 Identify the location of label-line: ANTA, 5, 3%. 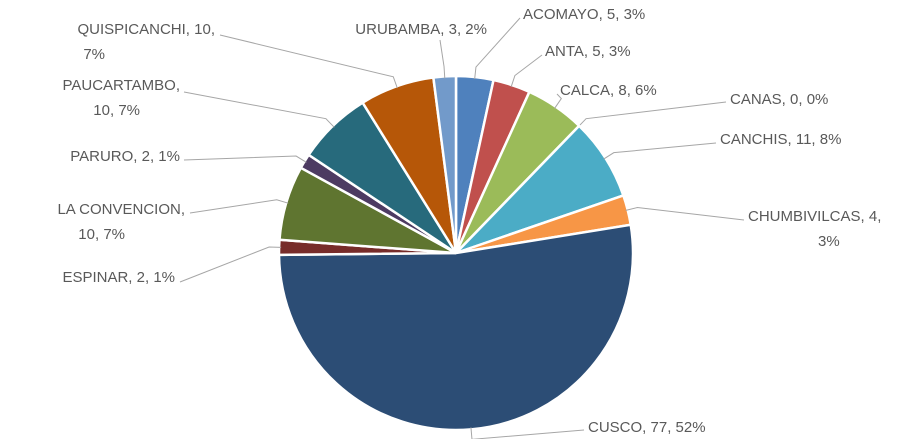
(588, 51).